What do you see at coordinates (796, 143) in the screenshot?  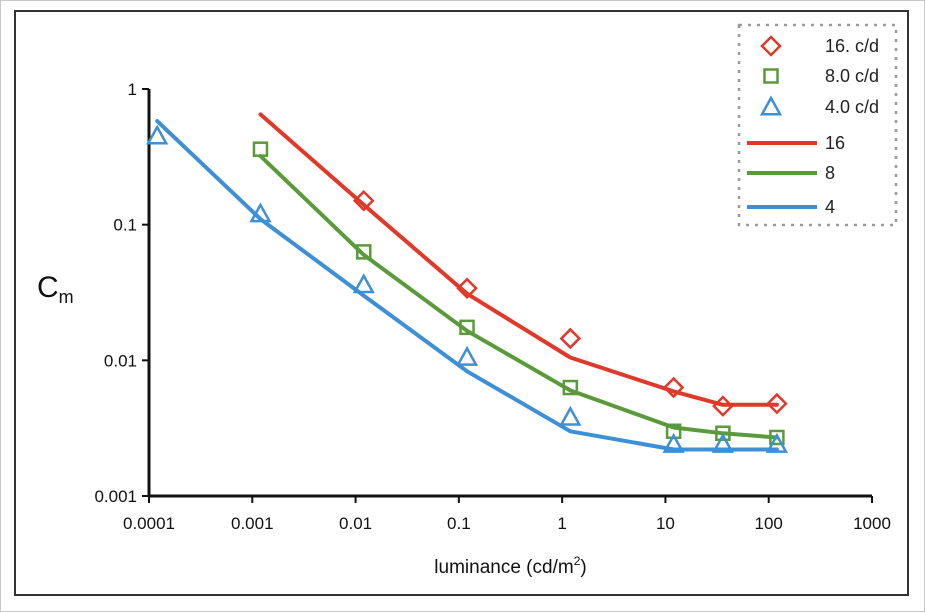 I see `legend-item: 16` at bounding box center [796, 143].